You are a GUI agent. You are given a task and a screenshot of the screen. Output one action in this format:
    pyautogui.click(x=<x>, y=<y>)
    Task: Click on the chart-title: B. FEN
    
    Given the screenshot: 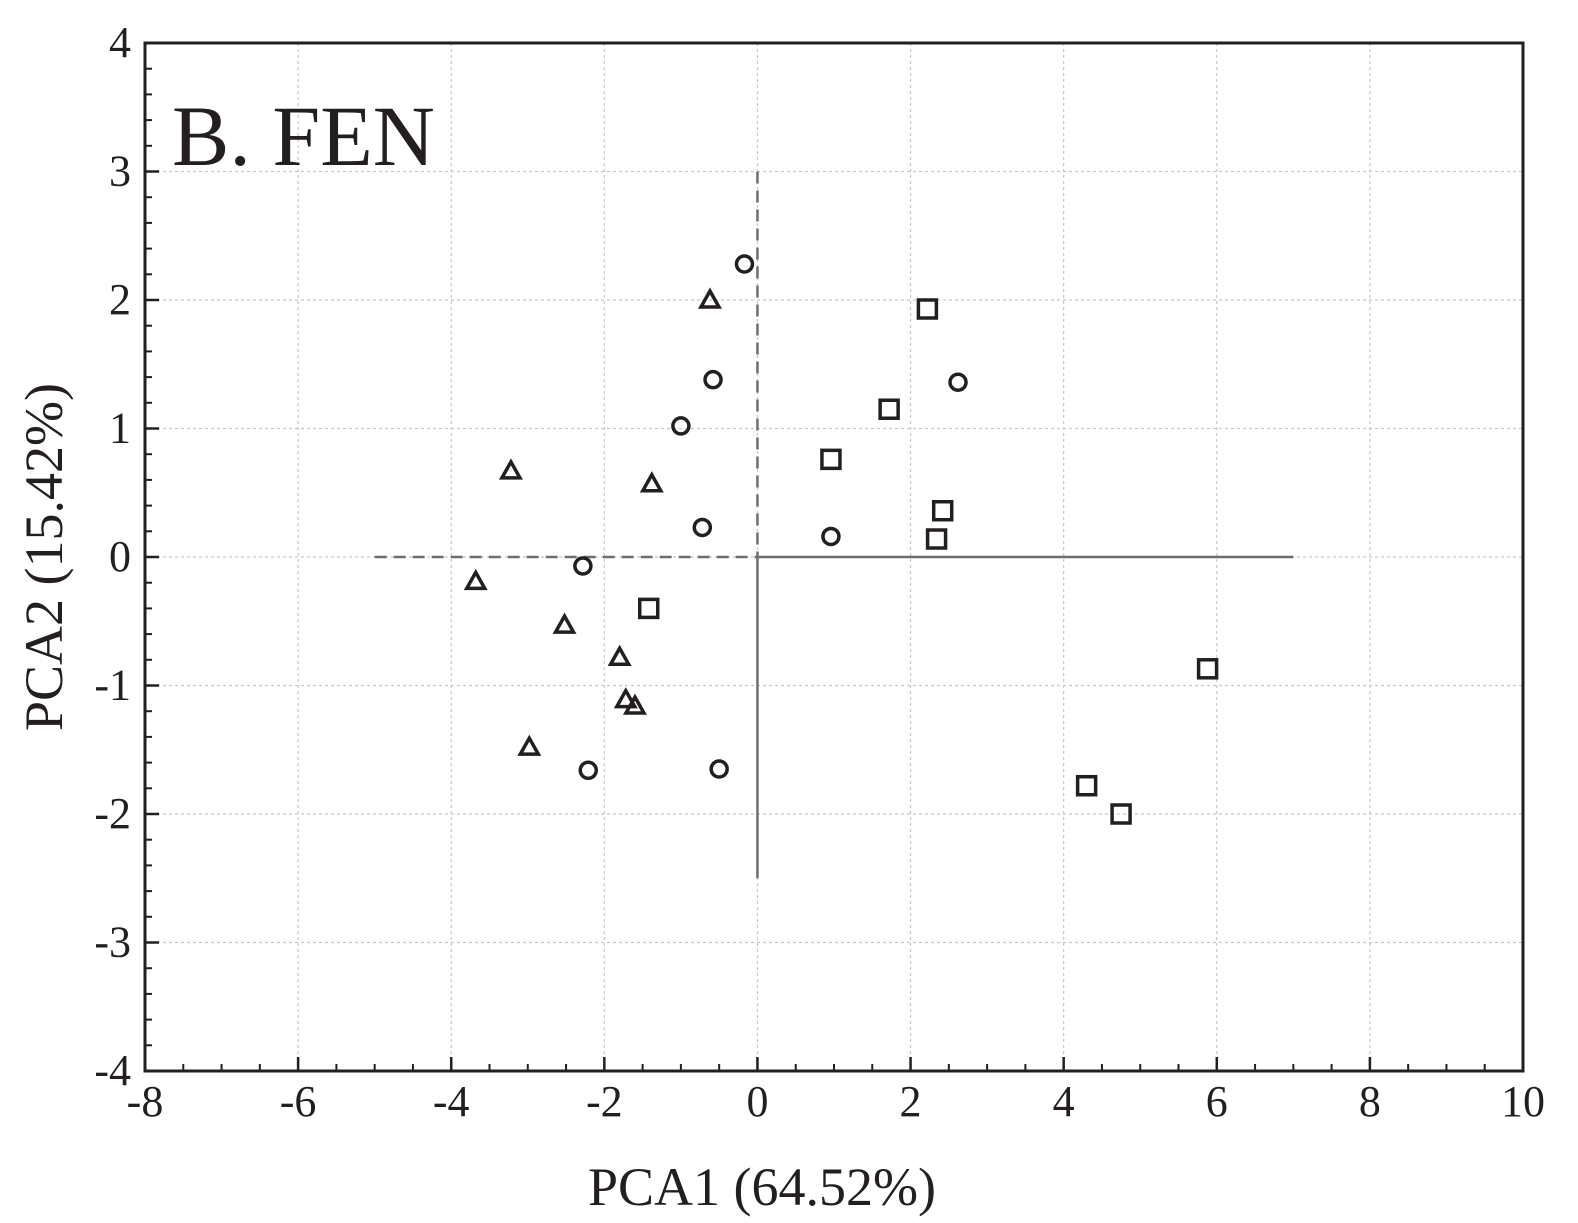 What is the action you would take?
    pyautogui.click(x=303, y=136)
    